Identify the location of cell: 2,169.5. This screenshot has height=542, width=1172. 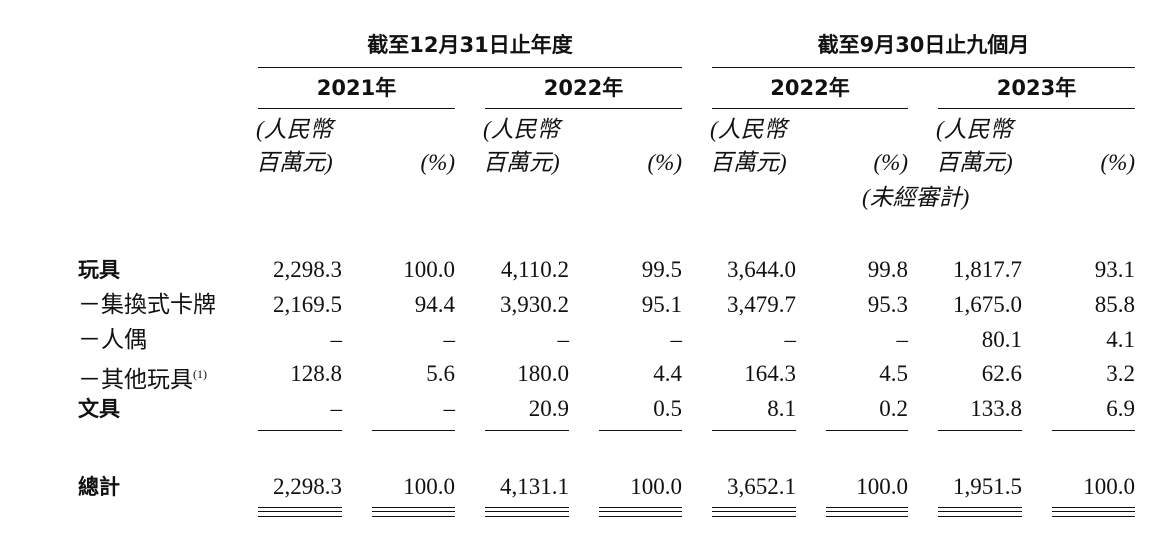
(307, 304).